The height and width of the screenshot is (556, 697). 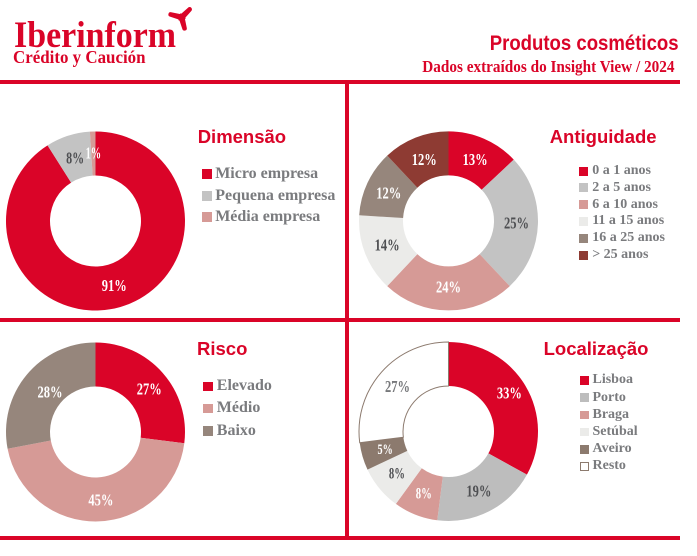 What do you see at coordinates (448, 286) in the screenshot?
I see `svg-text: 24%` at bounding box center [448, 286].